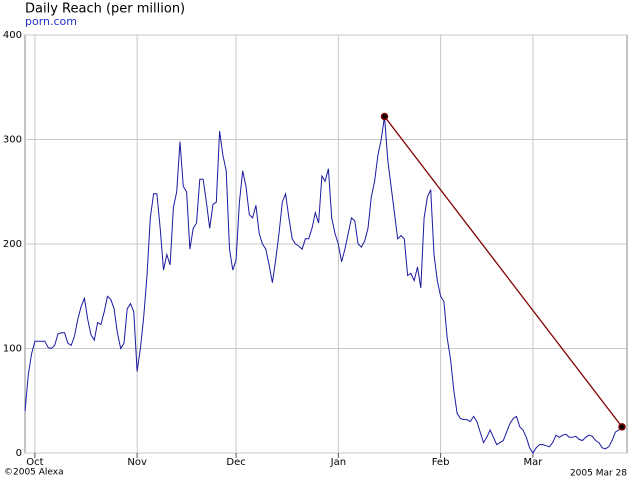 This screenshot has height=480, width=640. I want to click on y-tick-label: 400, so click(12, 35).